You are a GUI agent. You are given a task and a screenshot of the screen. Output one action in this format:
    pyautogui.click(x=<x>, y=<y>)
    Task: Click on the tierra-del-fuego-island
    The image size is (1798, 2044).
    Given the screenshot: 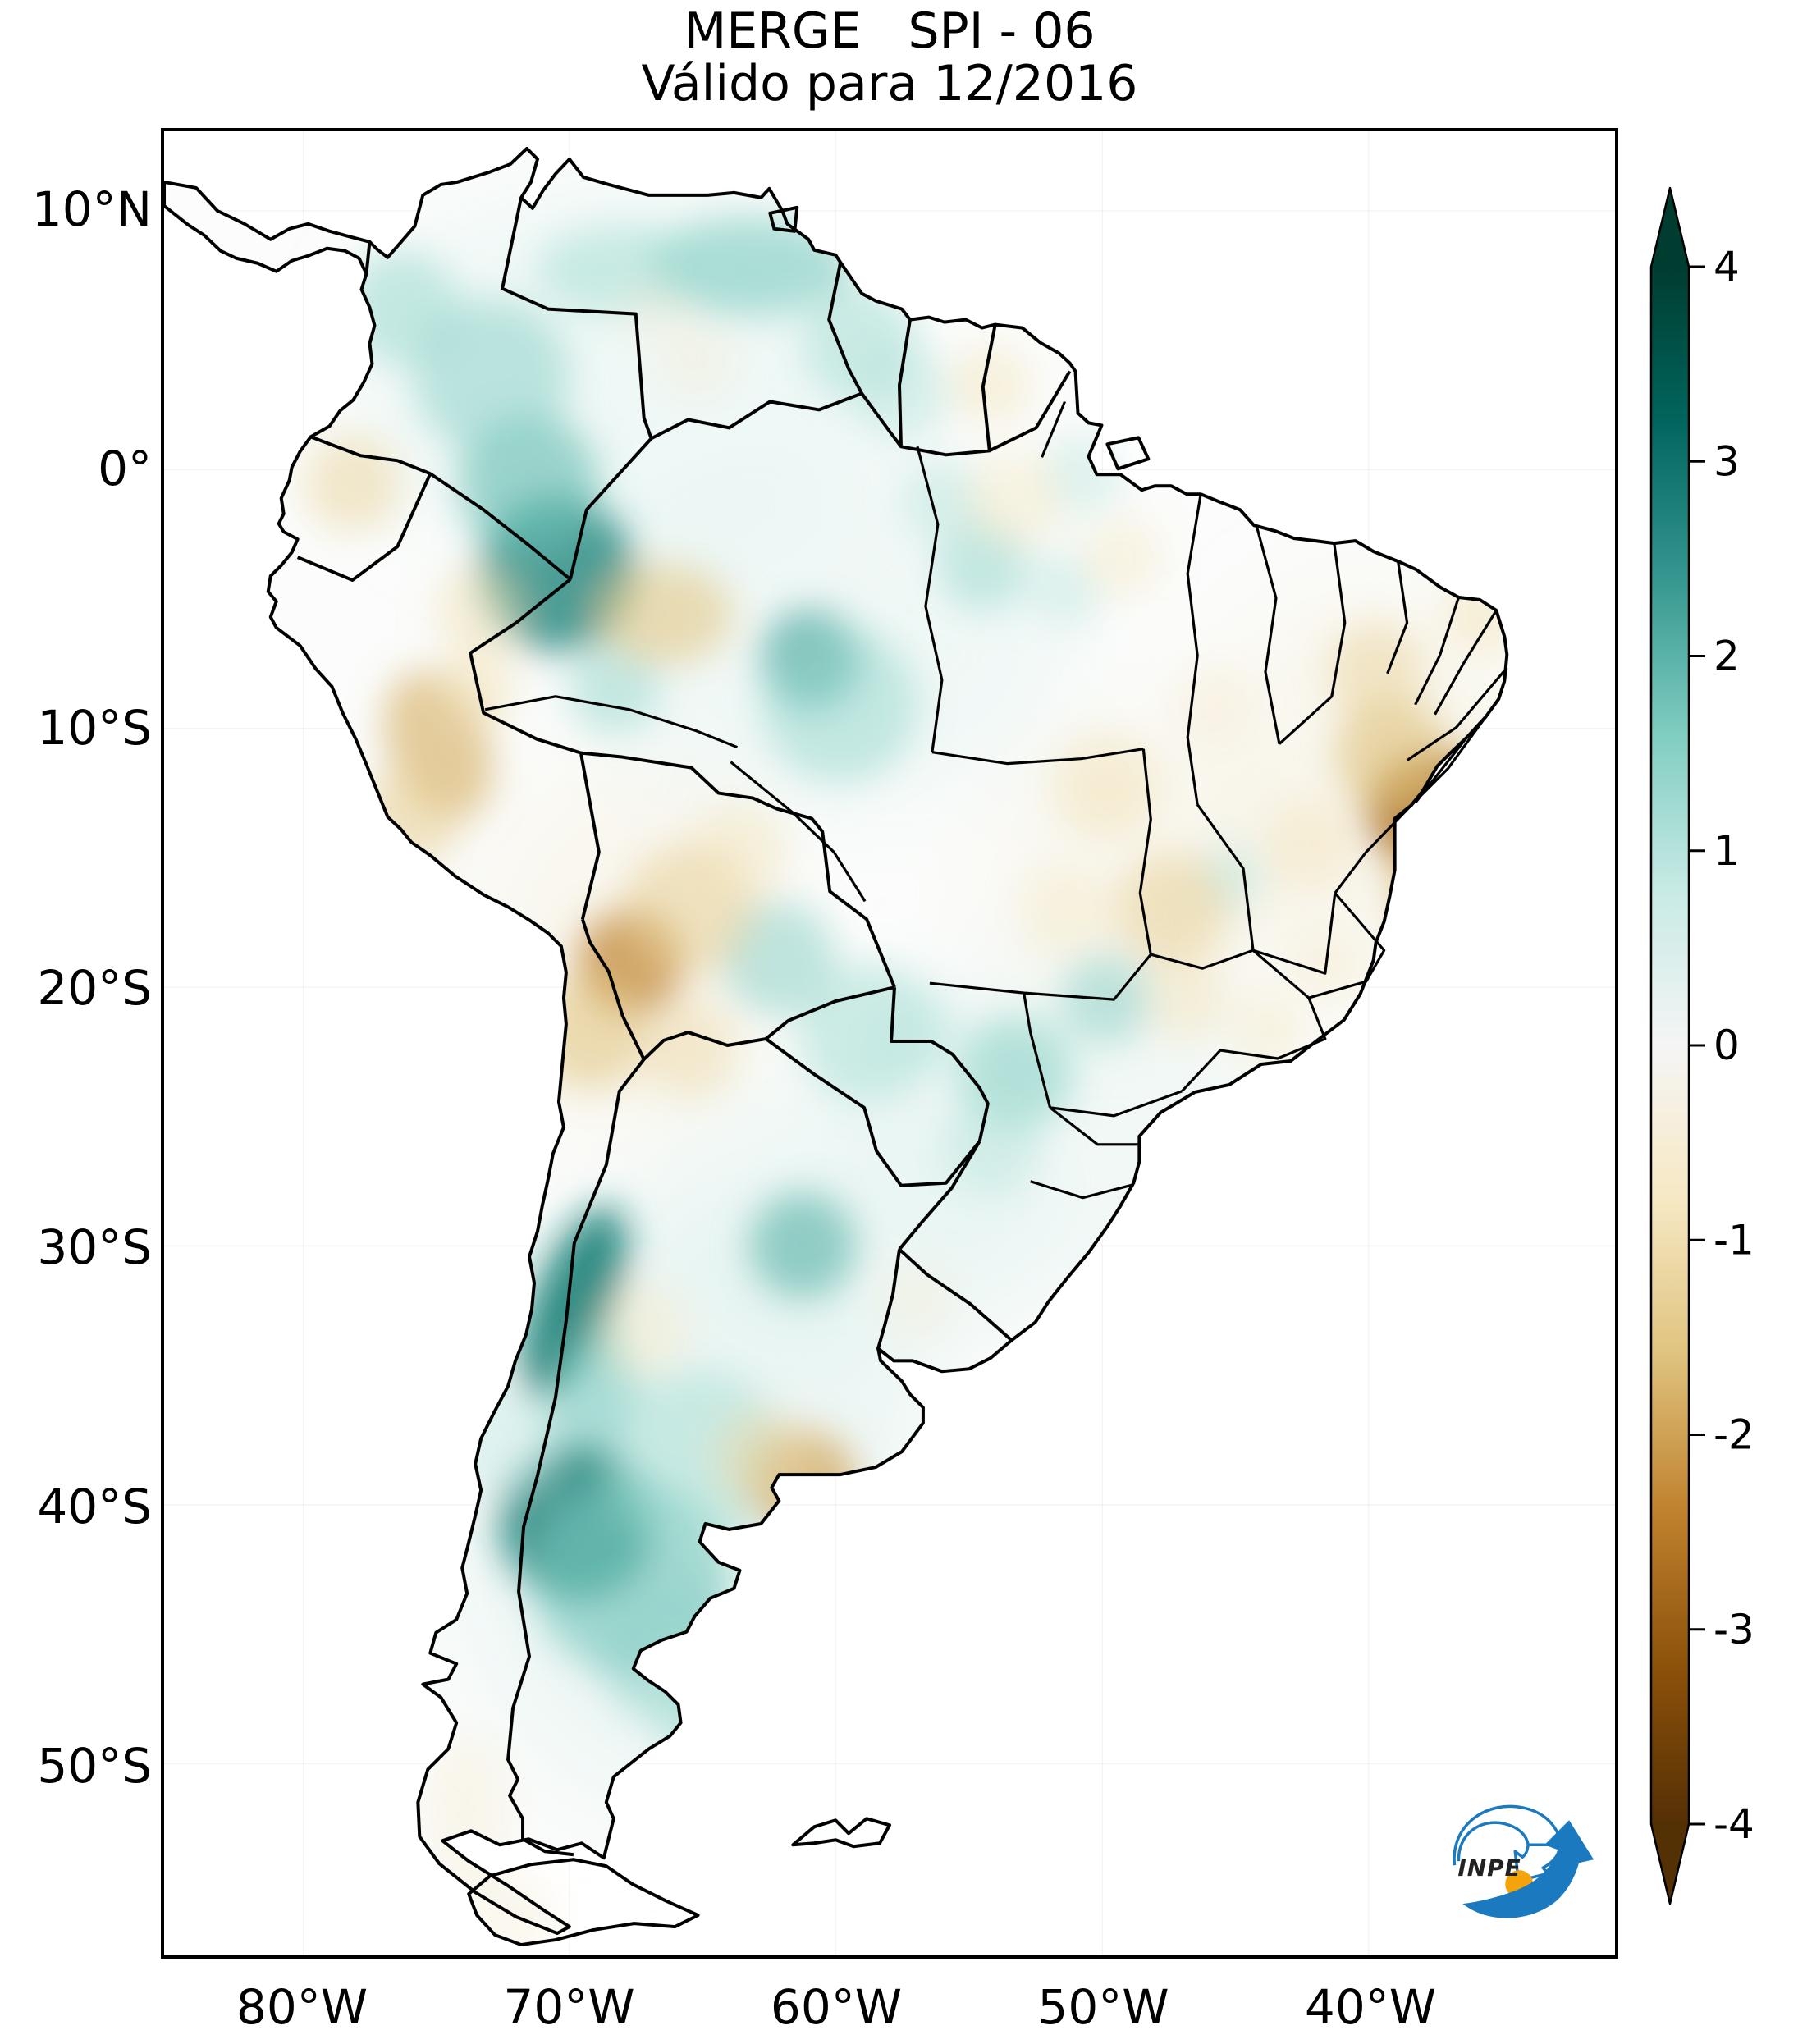 What is the action you would take?
    pyautogui.click(x=583, y=1902)
    